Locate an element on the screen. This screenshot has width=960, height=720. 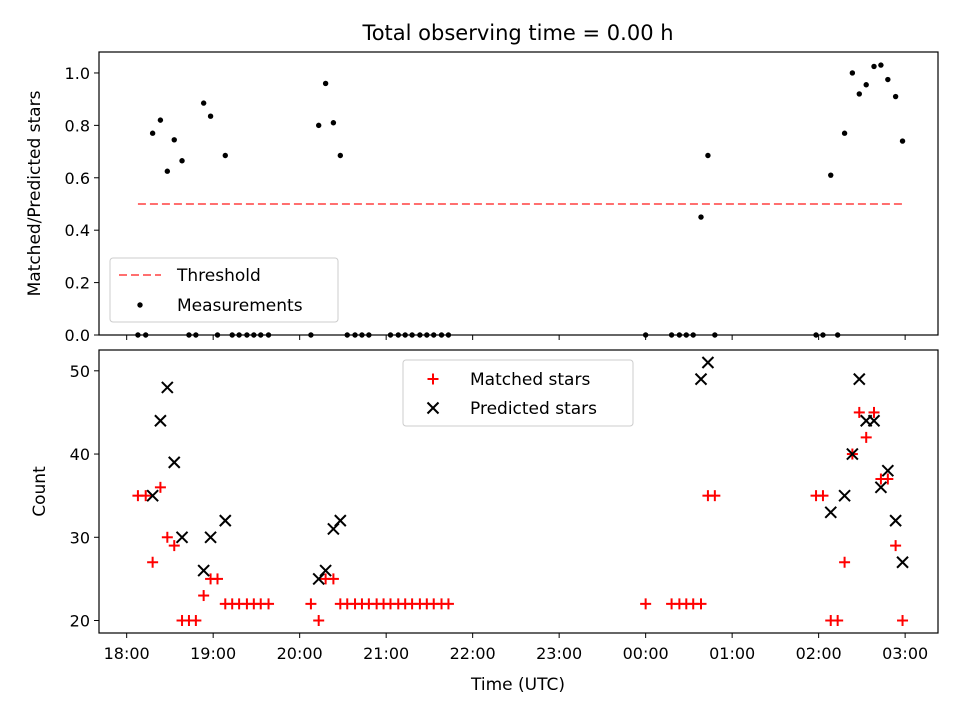
legend-measurements-label: Measurements is located at coordinates (240, 306).